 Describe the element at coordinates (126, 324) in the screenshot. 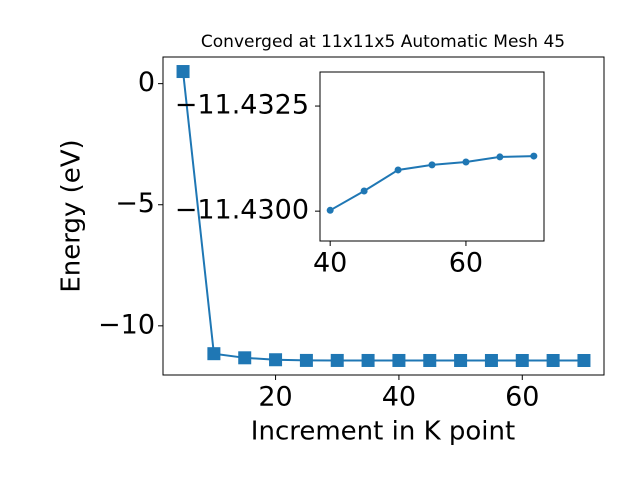

I see `y-tick-label: −10` at that location.